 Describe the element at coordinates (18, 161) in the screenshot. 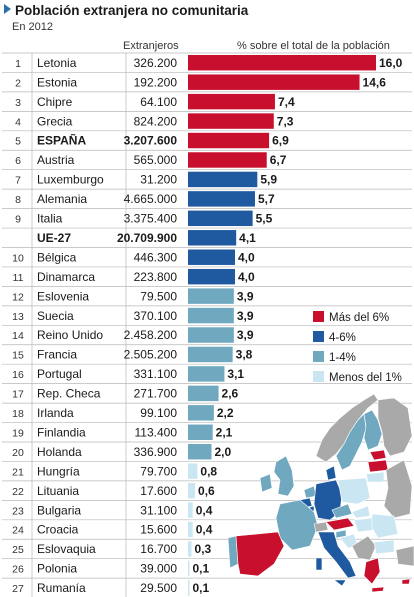

I see `row-rank: 6` at that location.